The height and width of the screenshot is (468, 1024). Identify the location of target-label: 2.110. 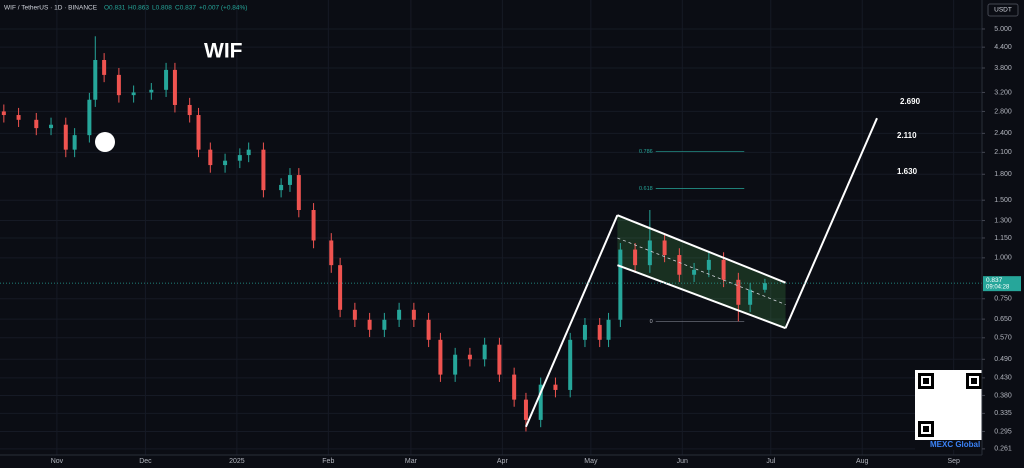
(907, 135).